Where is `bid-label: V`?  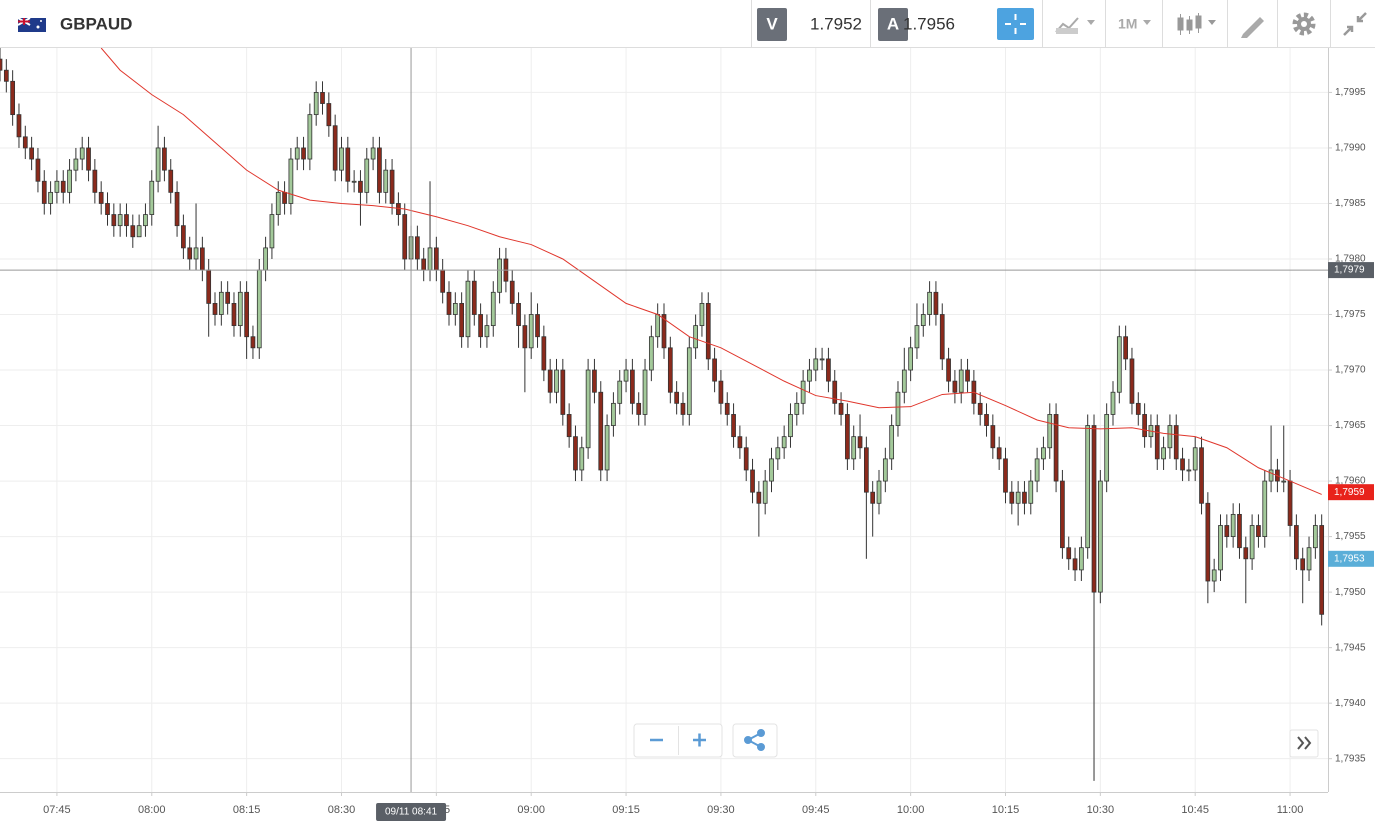
bid-label: V is located at coordinates (772, 23).